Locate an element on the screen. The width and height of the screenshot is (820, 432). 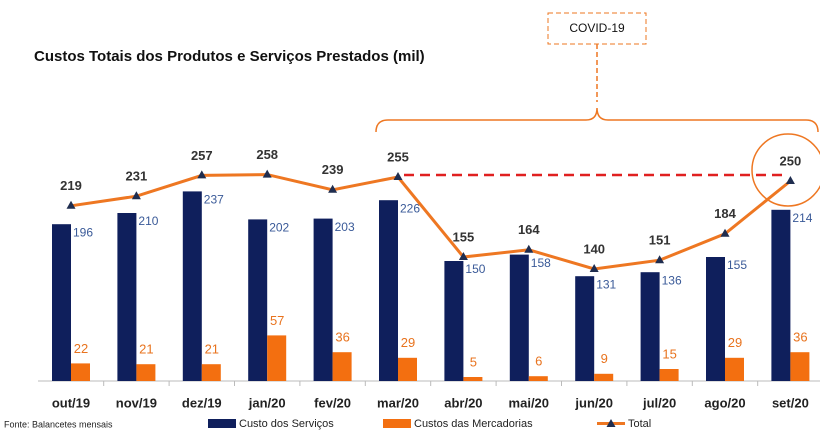
data-label: 6 is located at coordinates (538, 361).